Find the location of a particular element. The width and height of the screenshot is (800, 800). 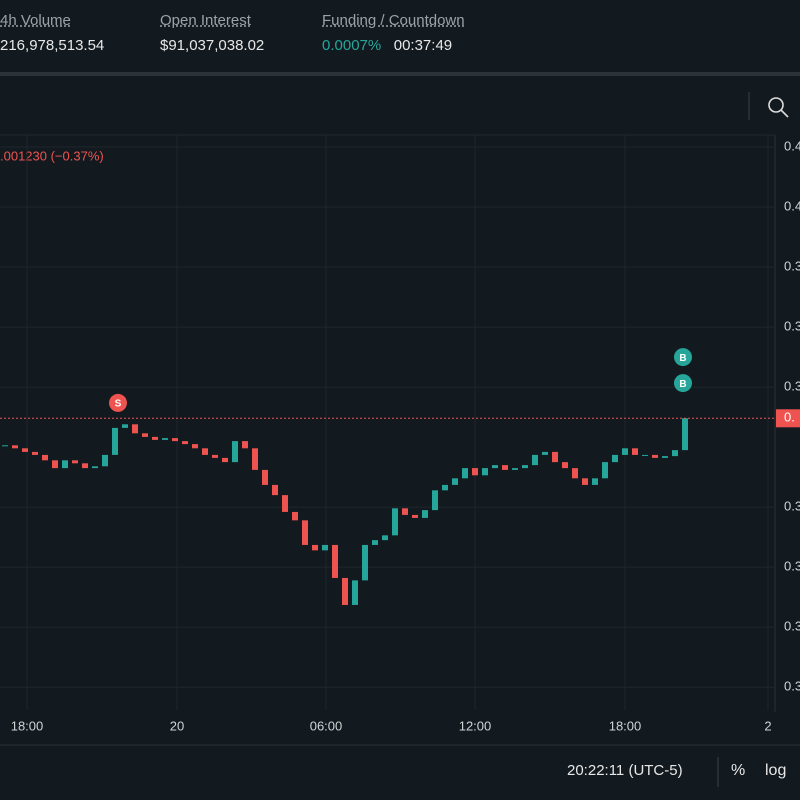

x-tick-label: 20 is located at coordinates (177, 725).